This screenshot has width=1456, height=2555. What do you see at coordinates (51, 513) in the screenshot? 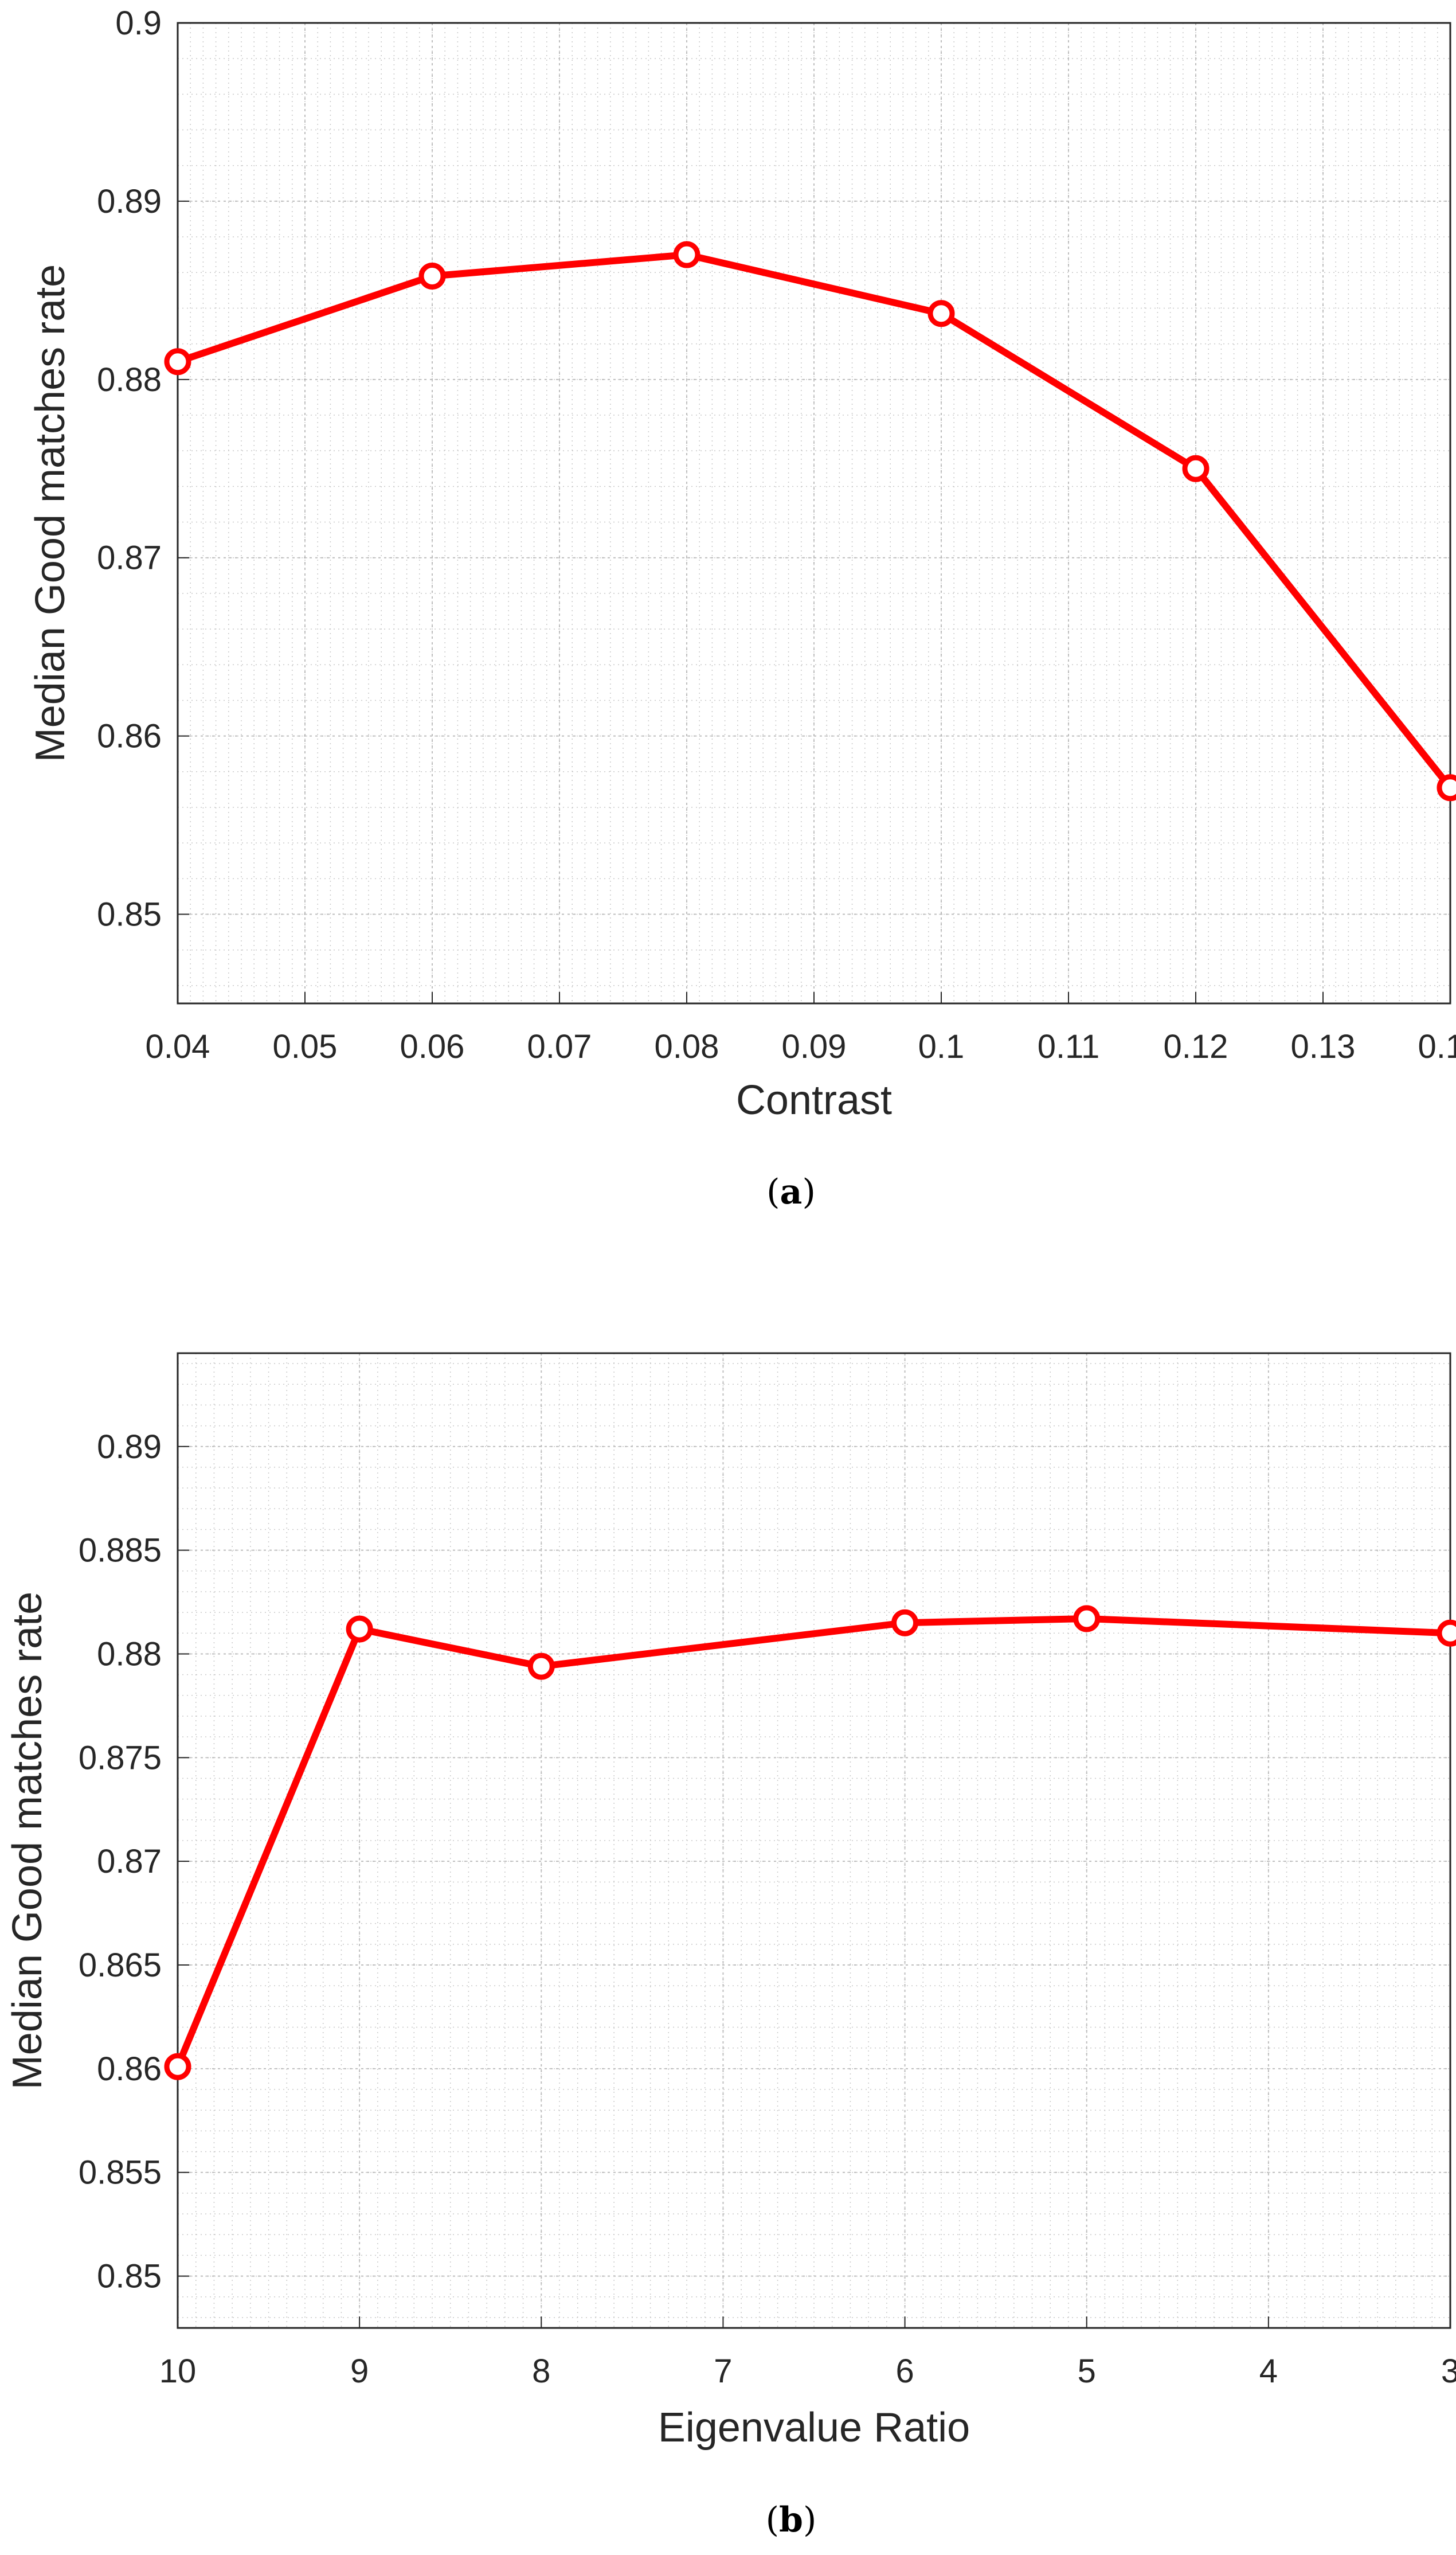
I see `y-axis-label-a: Median Good matches rate` at bounding box center [51, 513].